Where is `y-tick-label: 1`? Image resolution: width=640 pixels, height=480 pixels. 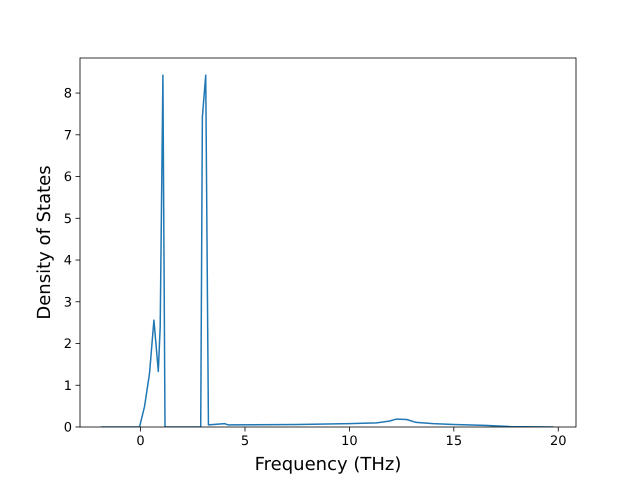
y-tick-label: 1 is located at coordinates (68, 386).